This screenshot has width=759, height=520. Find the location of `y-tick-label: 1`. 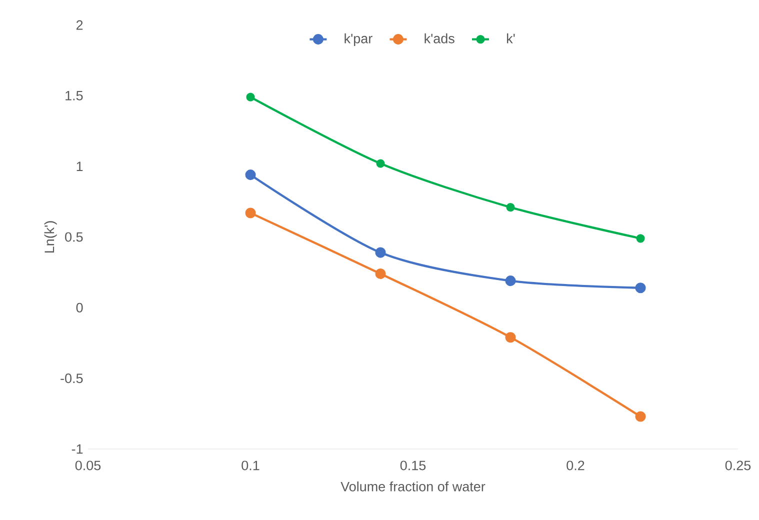

y-tick-label: 1 is located at coordinates (79, 166).